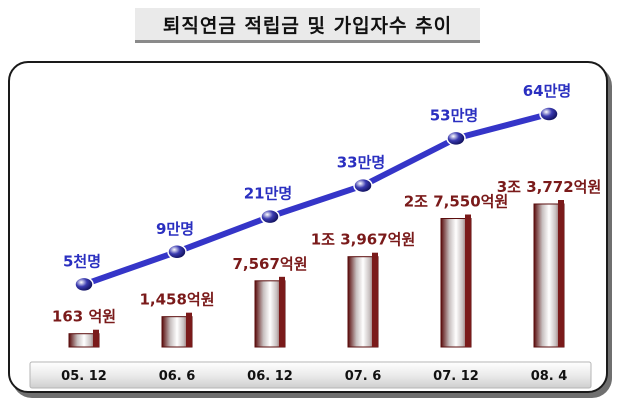 This screenshot has width=622, height=408. I want to click on subscriber-value-label: 9만명, so click(175, 229).